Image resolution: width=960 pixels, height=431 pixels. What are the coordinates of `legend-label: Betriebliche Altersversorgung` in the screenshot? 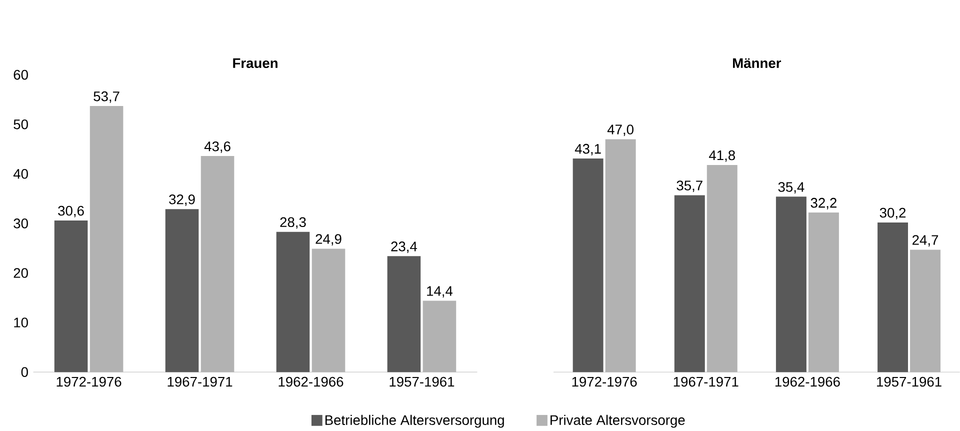 It's located at (414, 421).